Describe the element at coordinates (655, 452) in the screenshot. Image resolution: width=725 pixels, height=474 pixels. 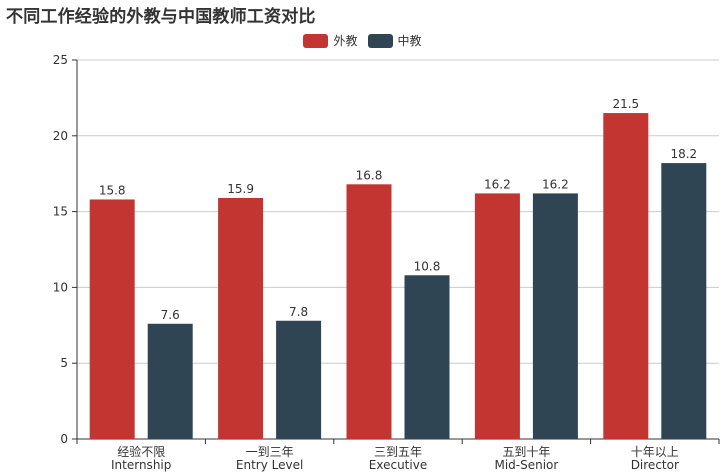
I see `x-tick-label: 十年以上` at that location.